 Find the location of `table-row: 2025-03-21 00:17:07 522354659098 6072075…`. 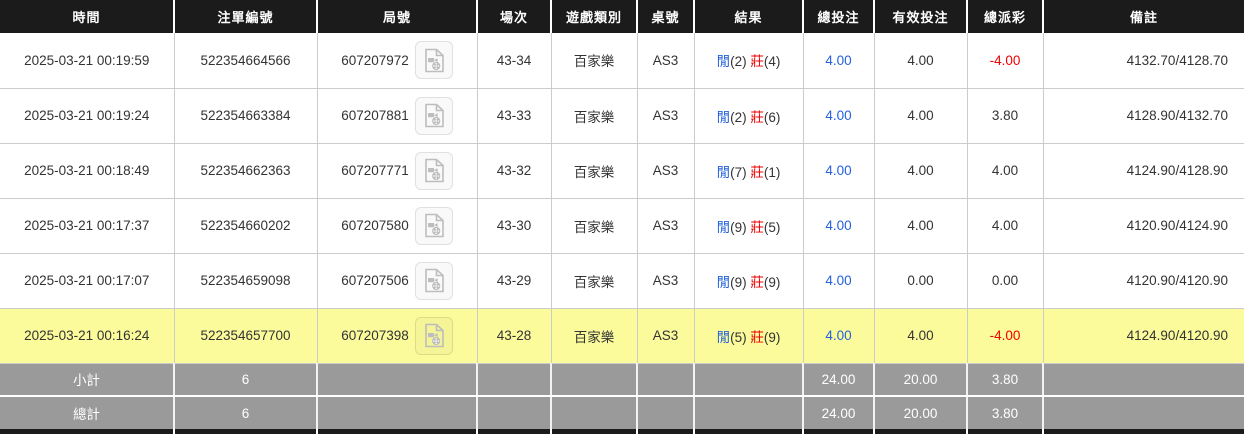

table-row: 2025-03-21 00:17:07 522354659098 6072075… is located at coordinates (622, 281).